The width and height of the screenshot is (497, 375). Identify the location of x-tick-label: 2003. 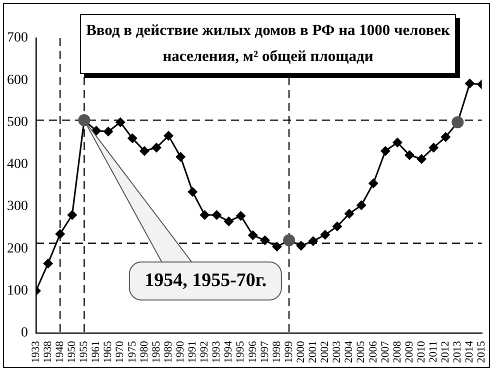
(337, 351).